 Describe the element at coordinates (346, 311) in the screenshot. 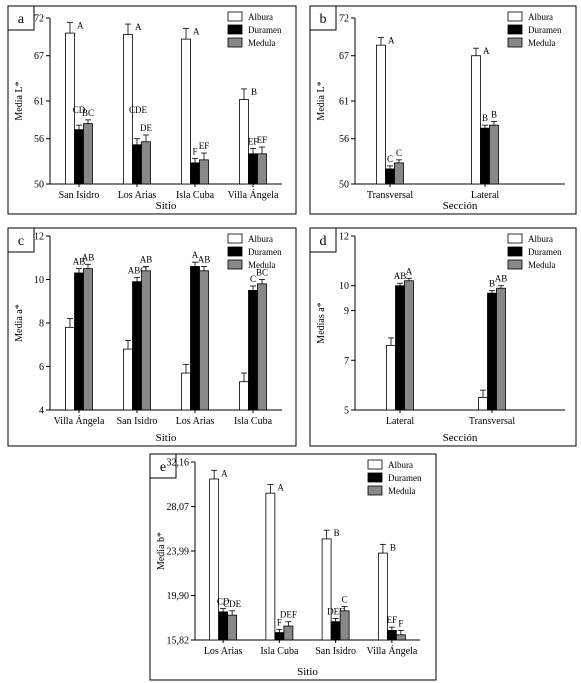

I see `y-tick-label: 9` at that location.